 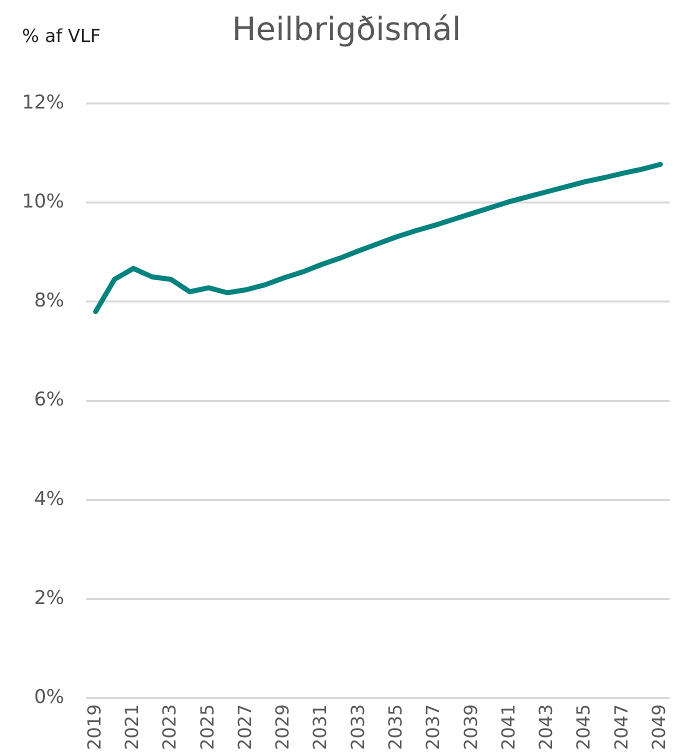 What do you see at coordinates (49, 301) in the screenshot?
I see `y-tick-label: 8%` at bounding box center [49, 301].